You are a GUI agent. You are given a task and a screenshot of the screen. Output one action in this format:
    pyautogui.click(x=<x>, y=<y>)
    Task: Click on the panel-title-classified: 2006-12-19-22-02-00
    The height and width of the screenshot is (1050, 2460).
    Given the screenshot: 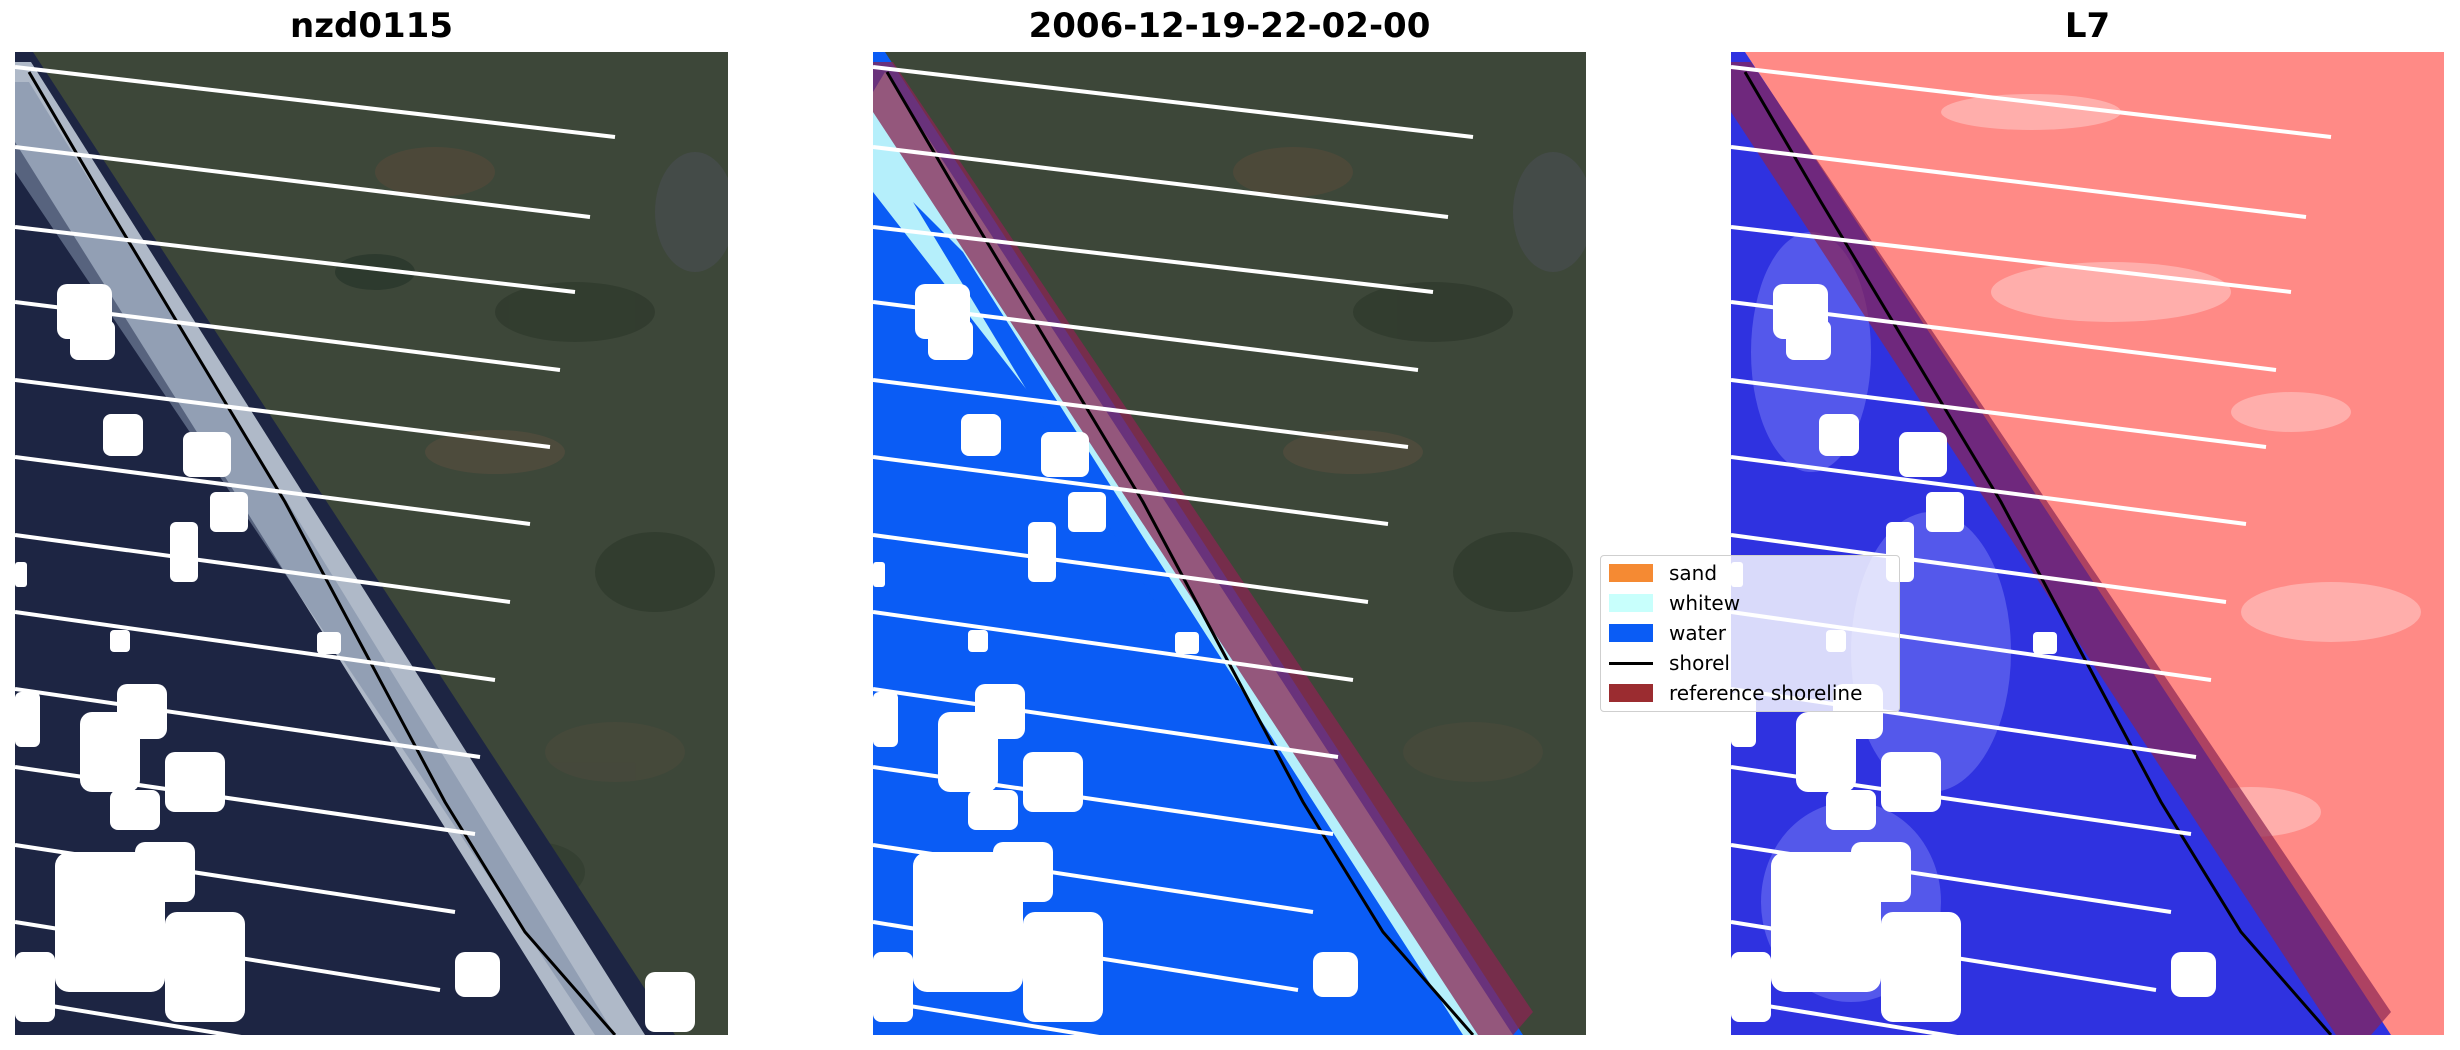 What is the action you would take?
    pyautogui.click(x=1229, y=26)
    